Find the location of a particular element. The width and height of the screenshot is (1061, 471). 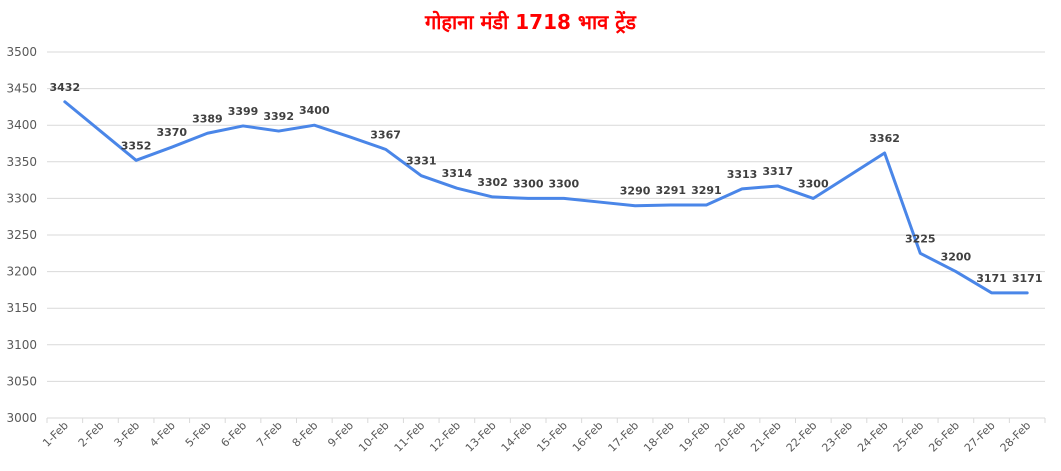

data-label: 3314 is located at coordinates (457, 173).